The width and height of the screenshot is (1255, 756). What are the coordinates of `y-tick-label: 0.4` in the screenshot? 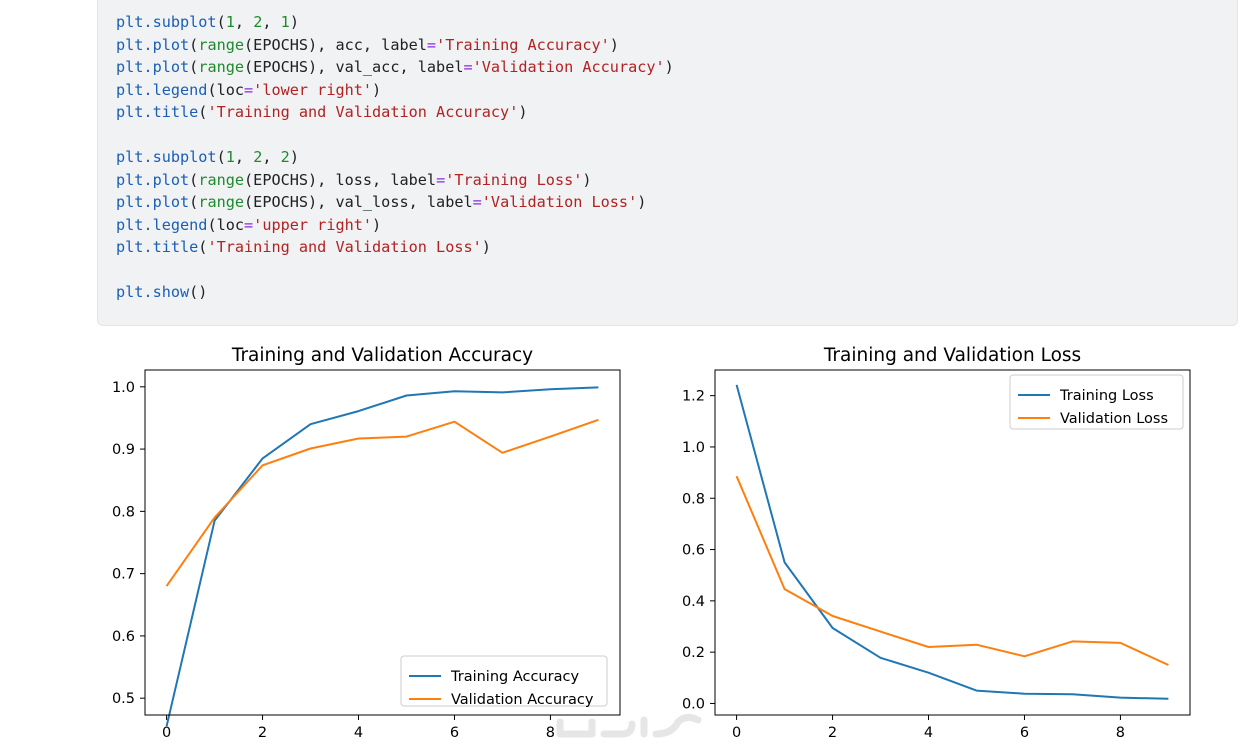 It's located at (693, 602).